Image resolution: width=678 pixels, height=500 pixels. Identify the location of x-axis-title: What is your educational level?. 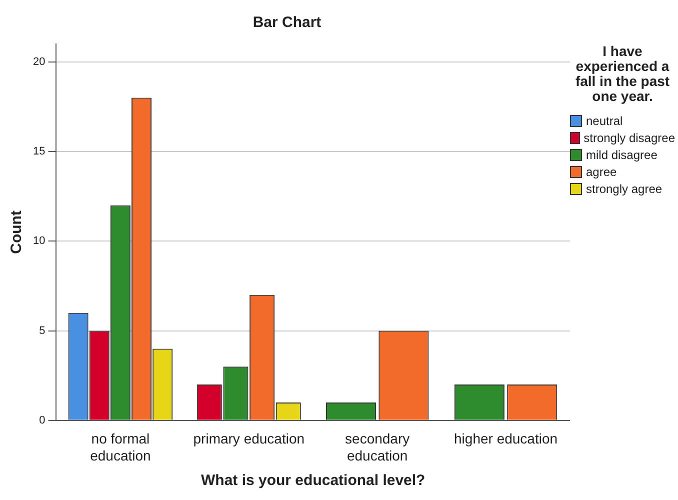
(313, 481).